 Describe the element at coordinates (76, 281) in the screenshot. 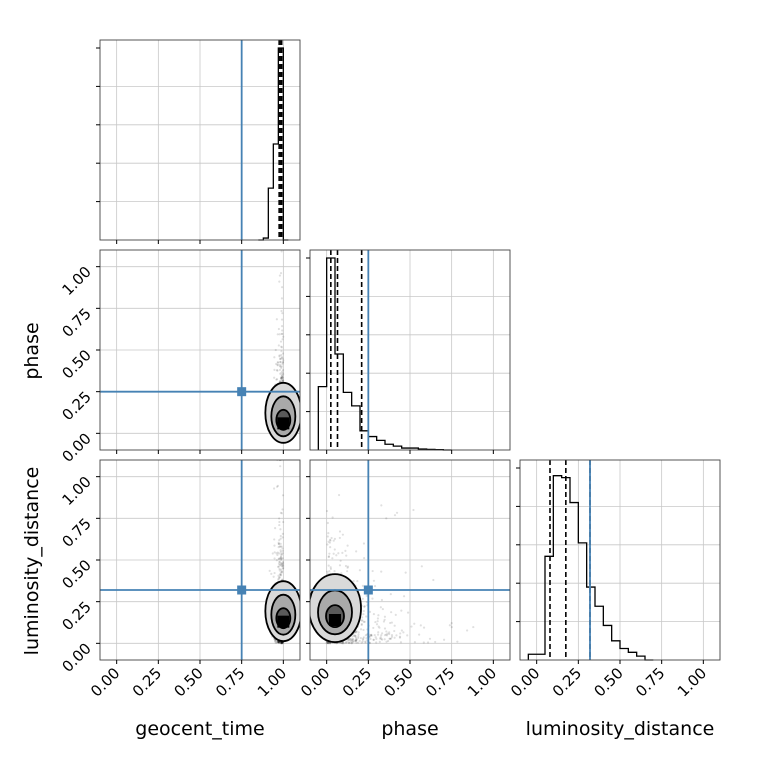

I see `y-tick-label: 1.00` at that location.